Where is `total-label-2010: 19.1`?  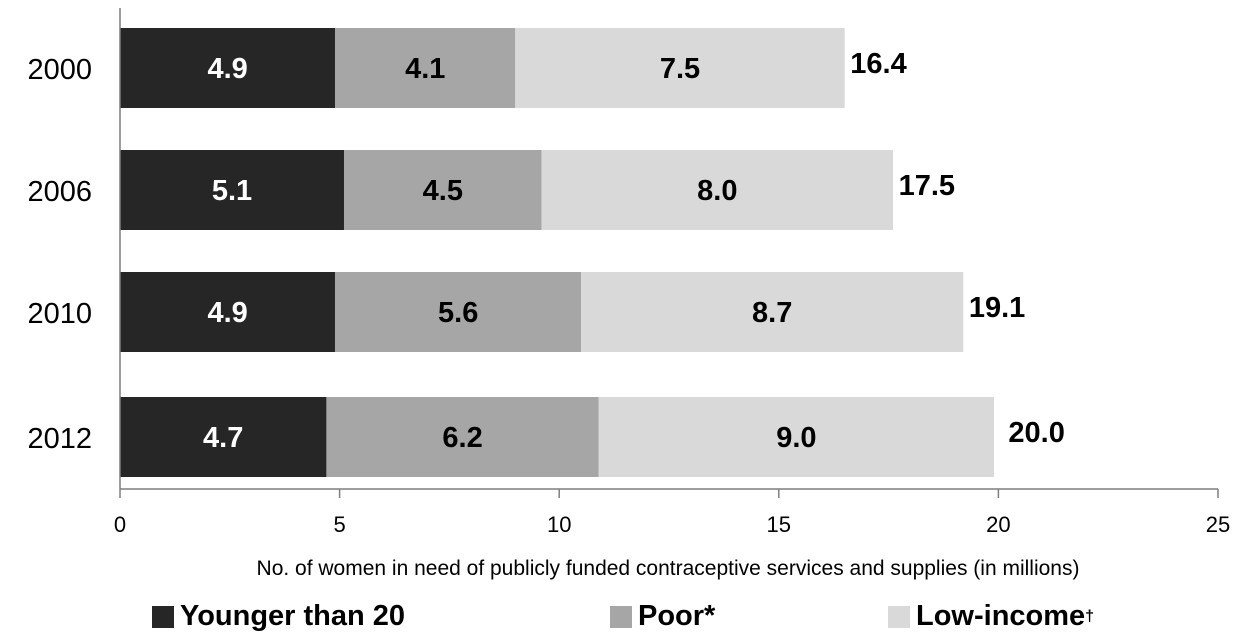
total-label-2010: 19.1 is located at coordinates (997, 308).